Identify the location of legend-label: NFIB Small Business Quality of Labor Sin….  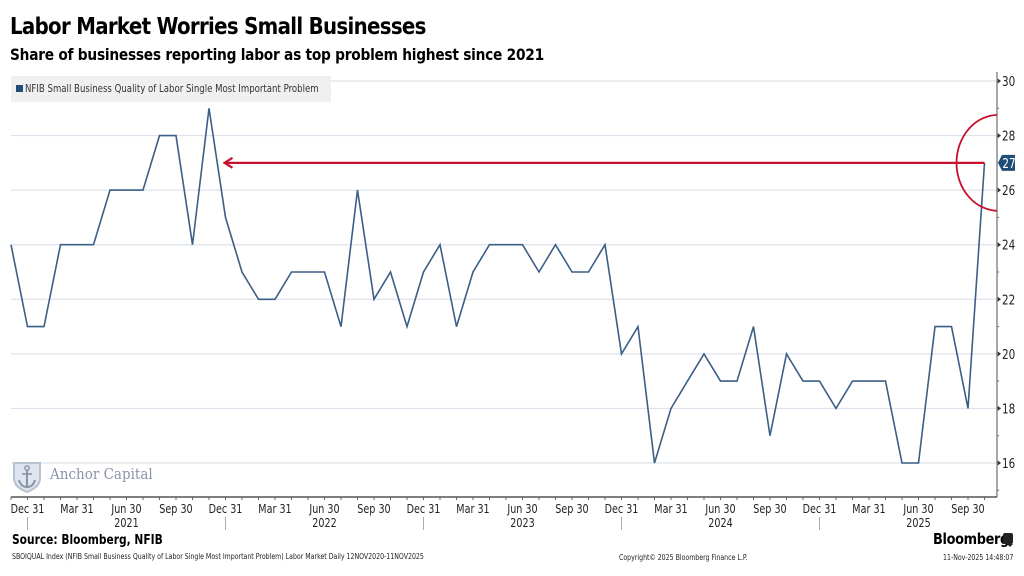
(172, 88).